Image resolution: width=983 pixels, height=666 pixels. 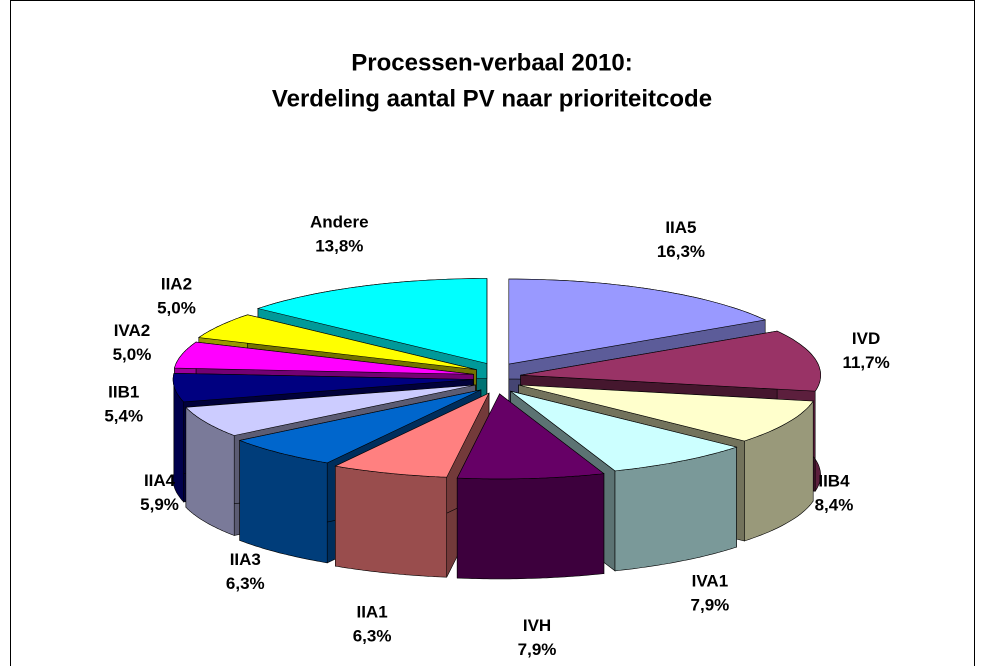 I want to click on slice-value-label: 5,4%, so click(x=123, y=415).